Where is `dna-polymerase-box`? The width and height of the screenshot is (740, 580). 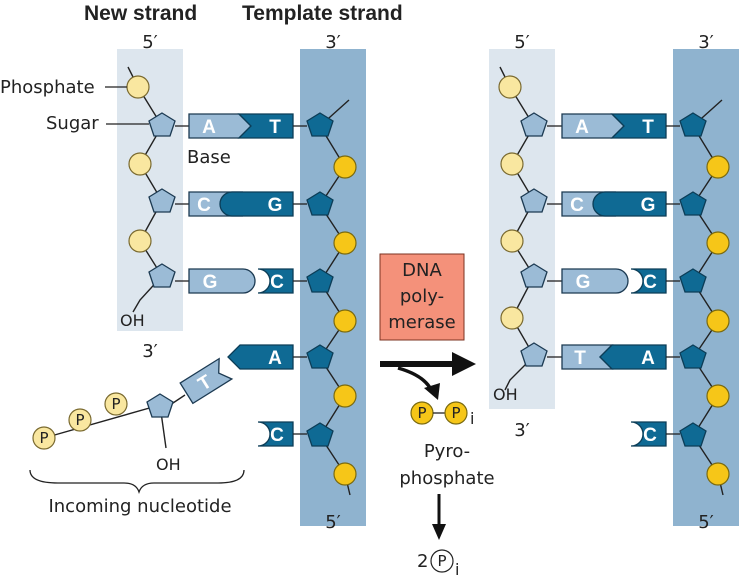 dna-polymerase-box is located at coordinates (422, 297).